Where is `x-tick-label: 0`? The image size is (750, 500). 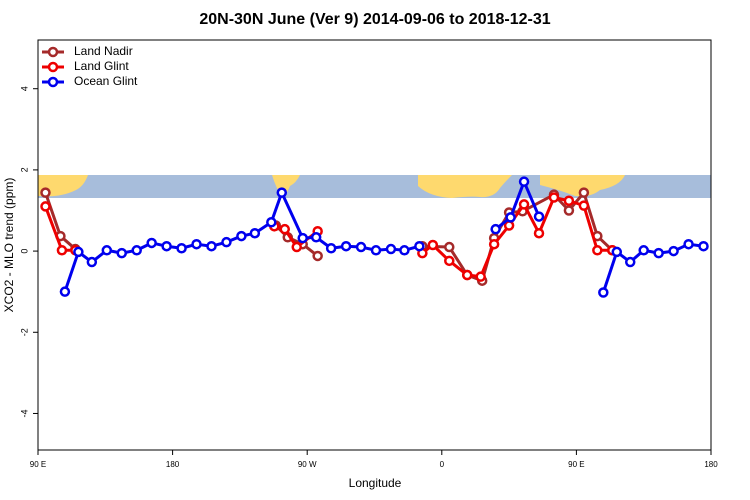
x-tick-label: 0 is located at coordinates (442, 464).